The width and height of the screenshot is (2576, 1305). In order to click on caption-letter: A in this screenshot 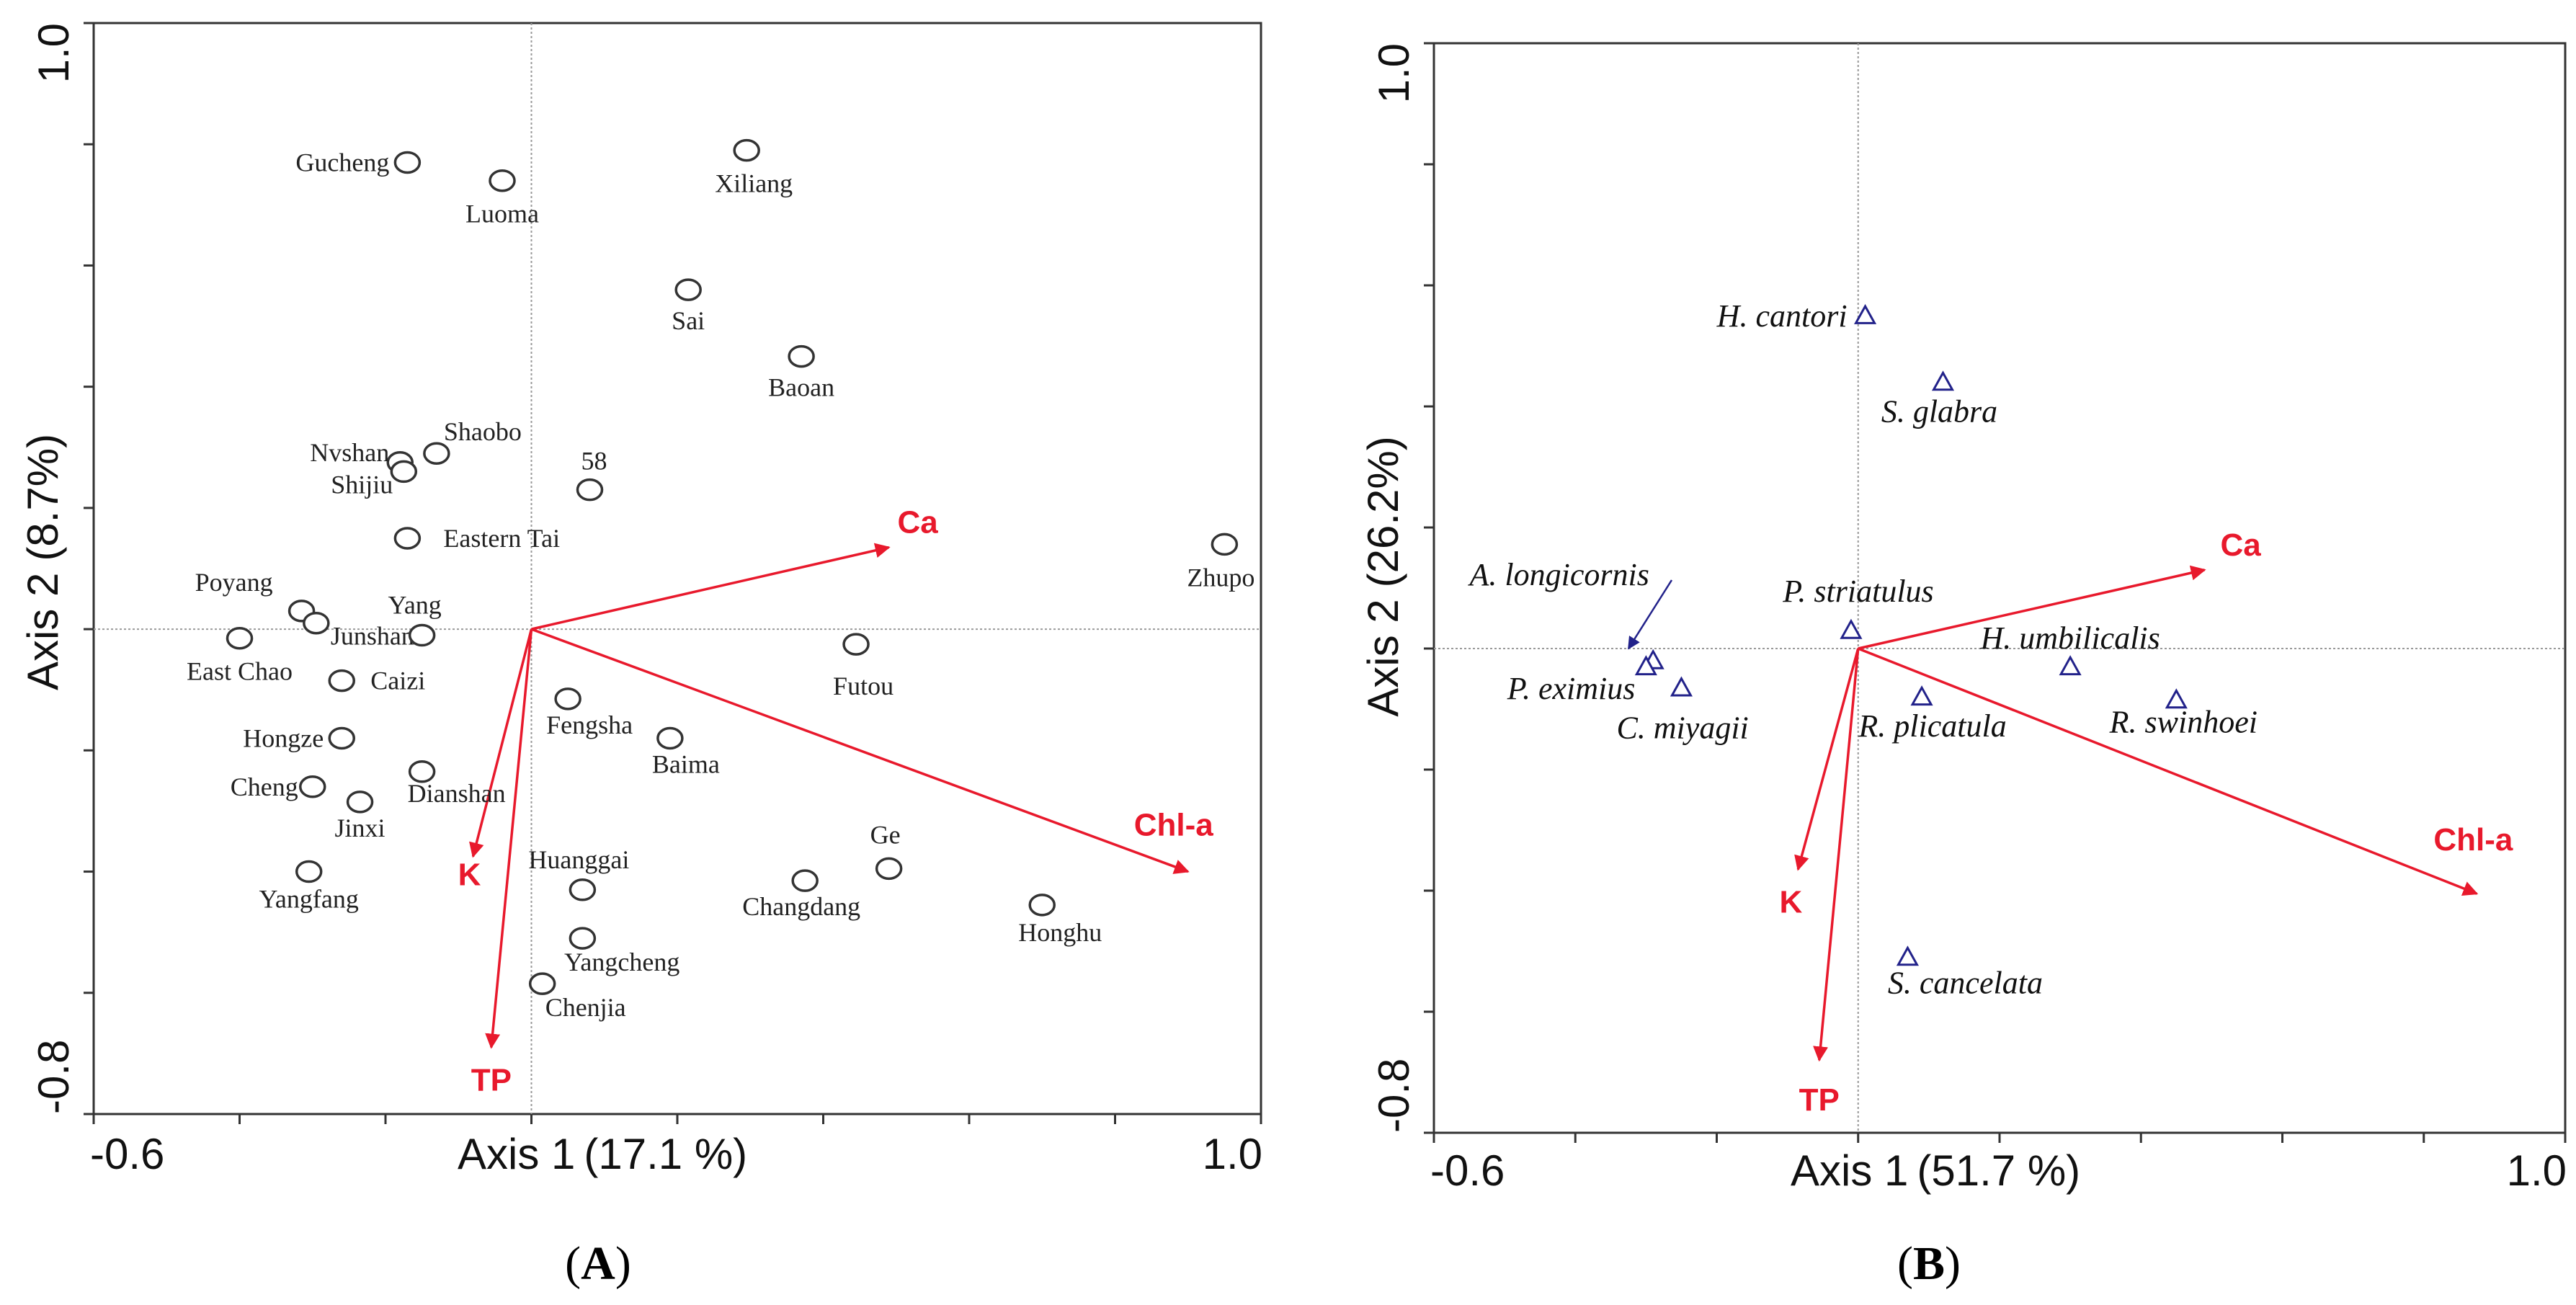, I will do `click(598, 1263)`.